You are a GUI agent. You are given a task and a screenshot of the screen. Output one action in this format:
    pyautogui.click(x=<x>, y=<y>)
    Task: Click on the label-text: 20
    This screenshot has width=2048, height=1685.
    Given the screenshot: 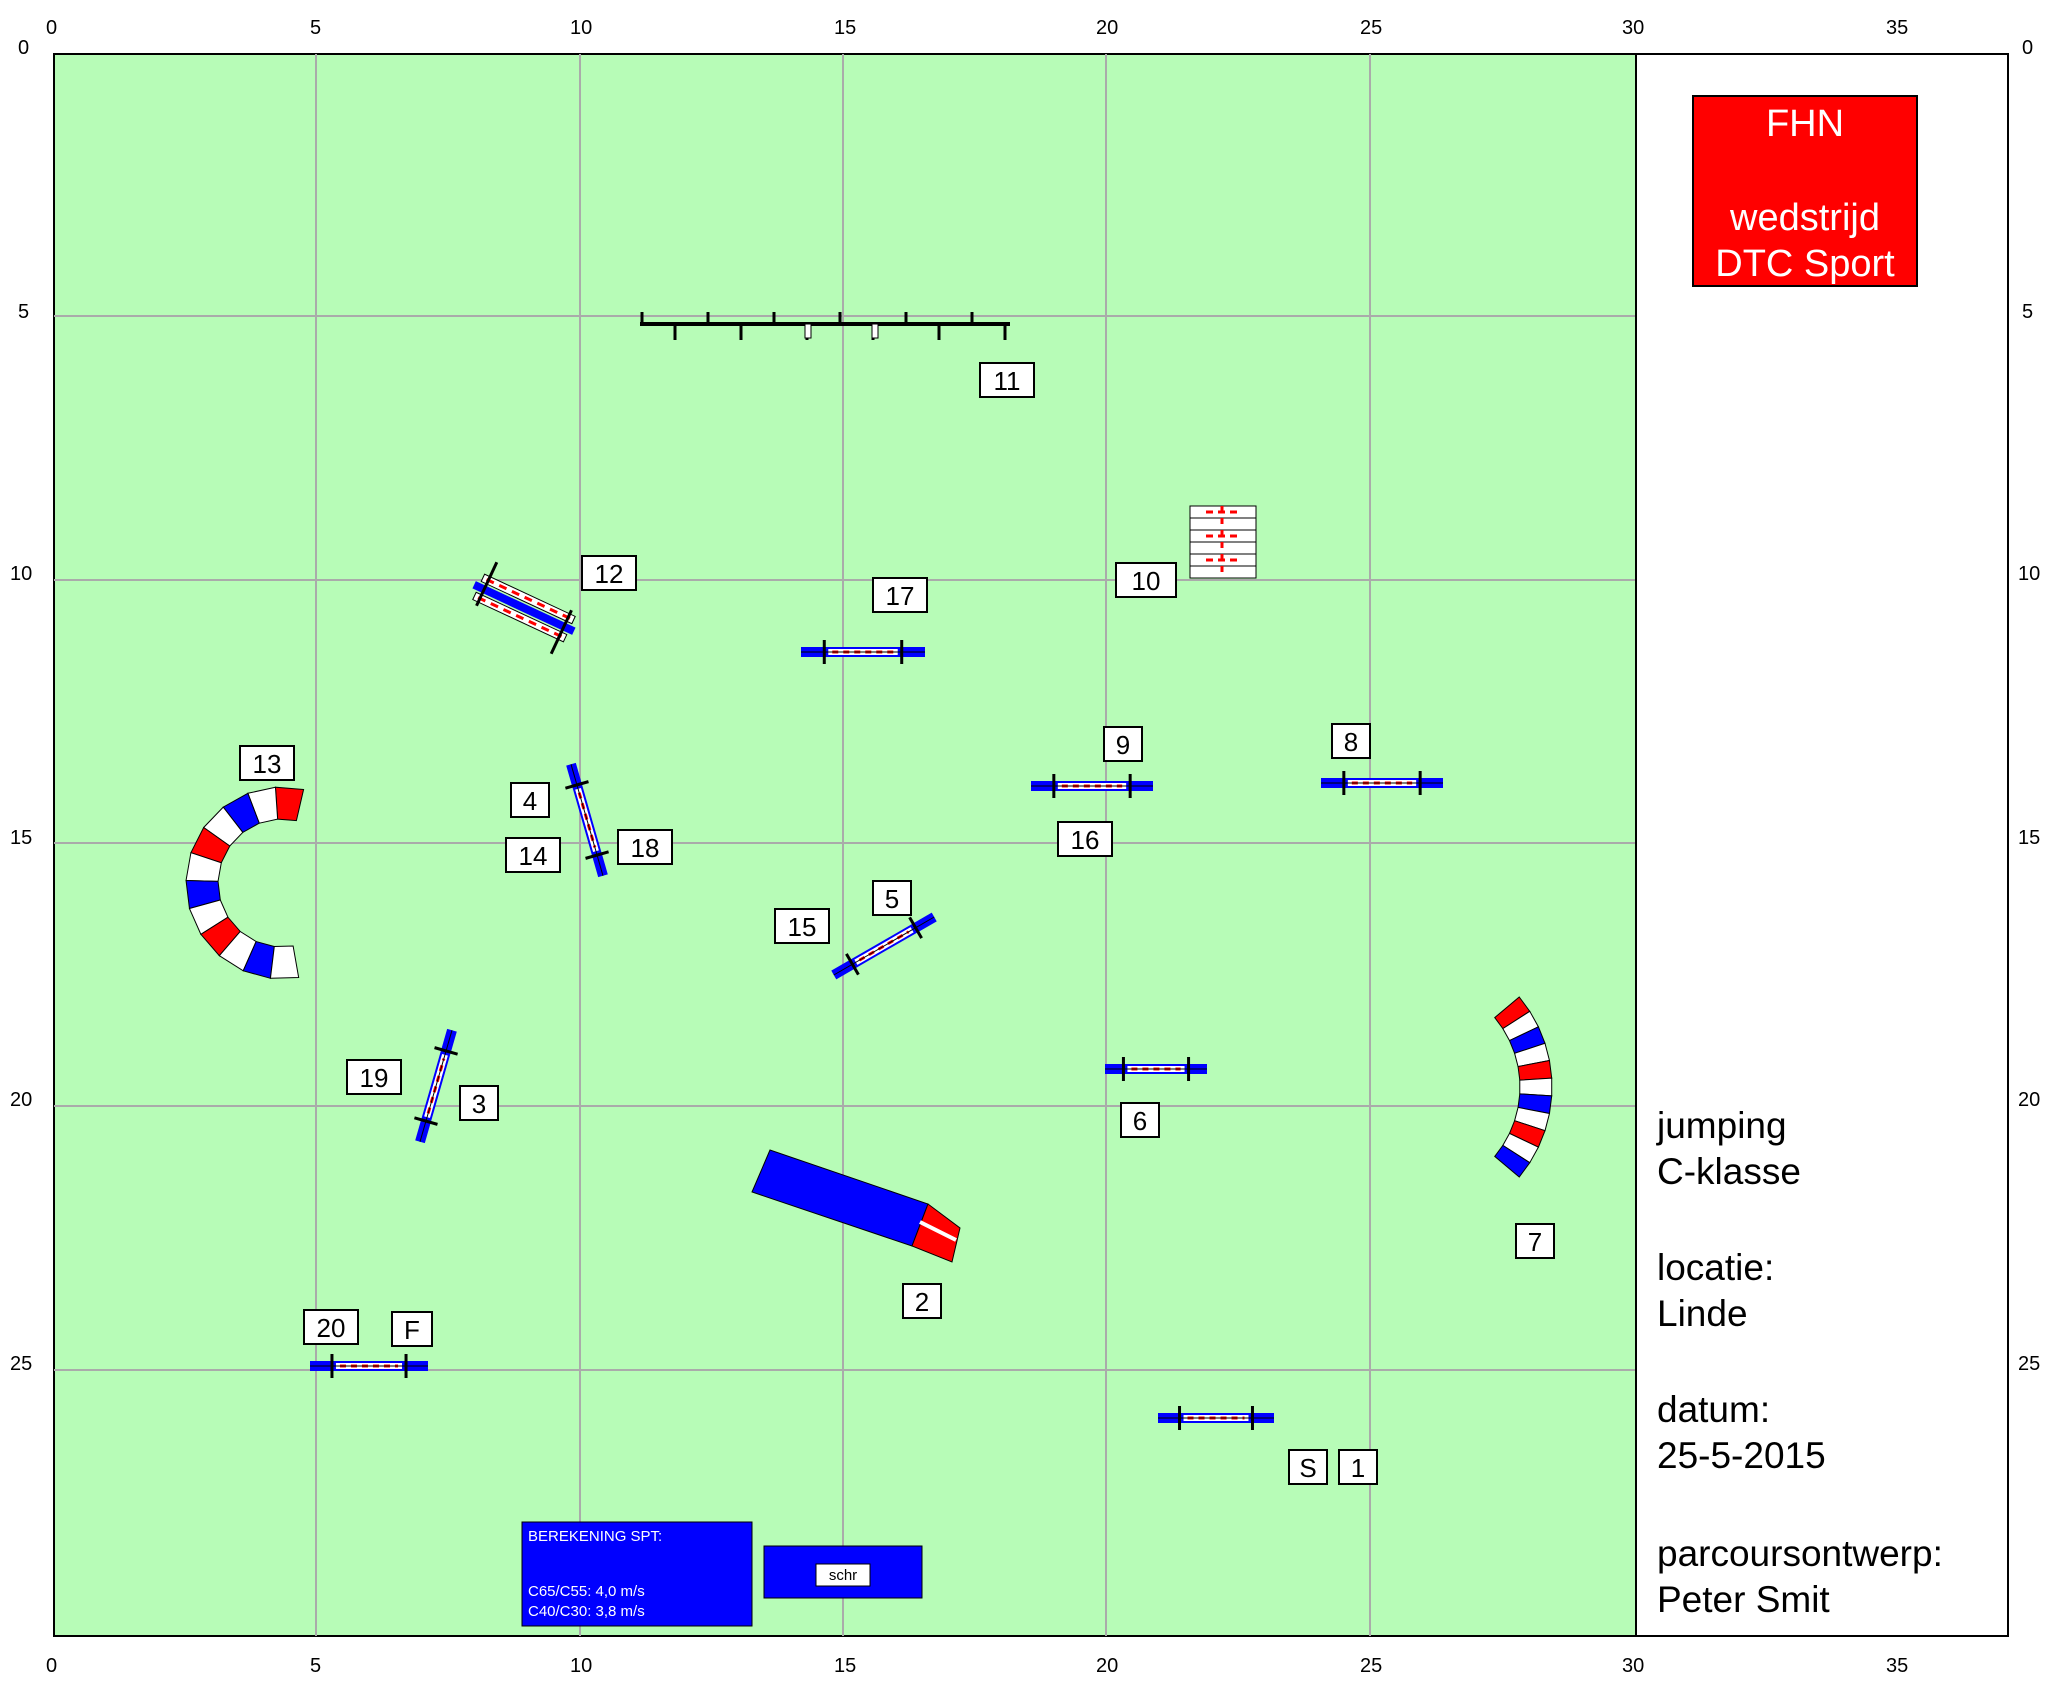 What is the action you would take?
    pyautogui.click(x=331, y=1328)
    